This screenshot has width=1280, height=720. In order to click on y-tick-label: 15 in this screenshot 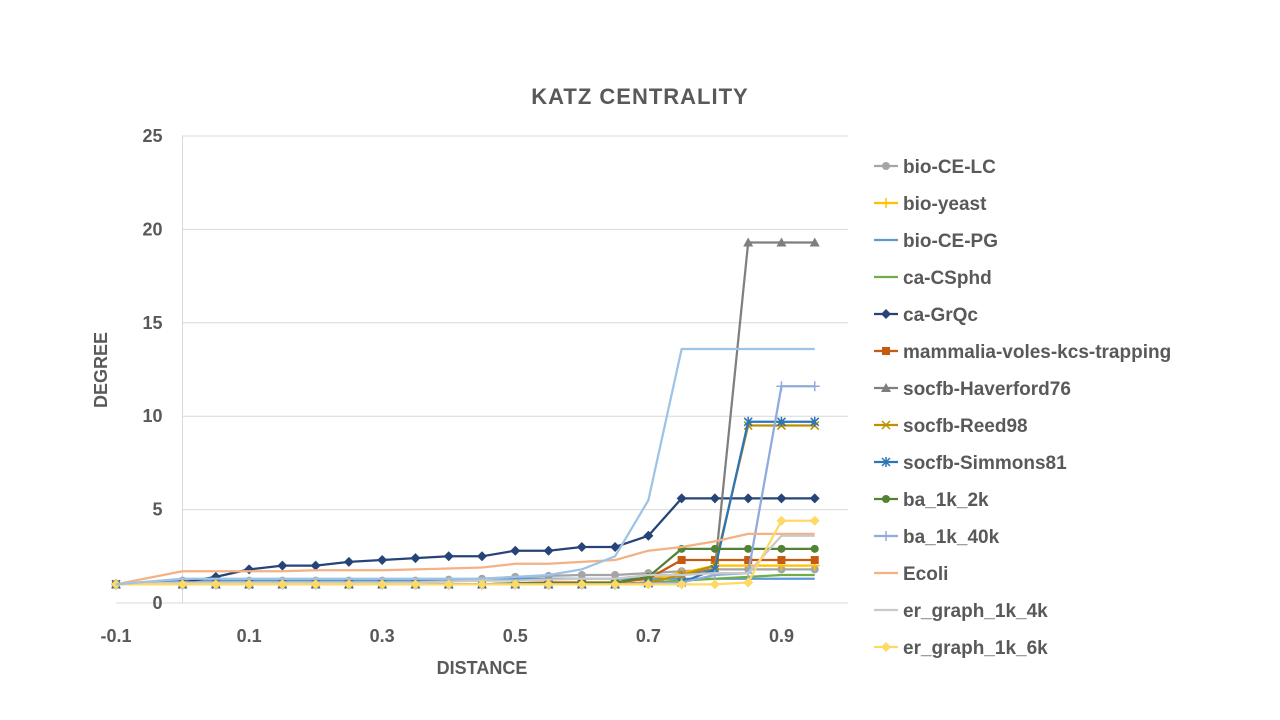, I will do `click(153, 323)`.